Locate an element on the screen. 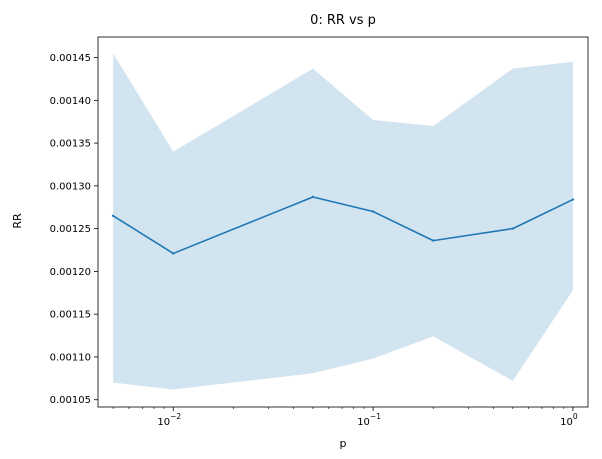 This screenshot has width=602, height=459. y-tick-label: 0.00120 is located at coordinates (70, 272).